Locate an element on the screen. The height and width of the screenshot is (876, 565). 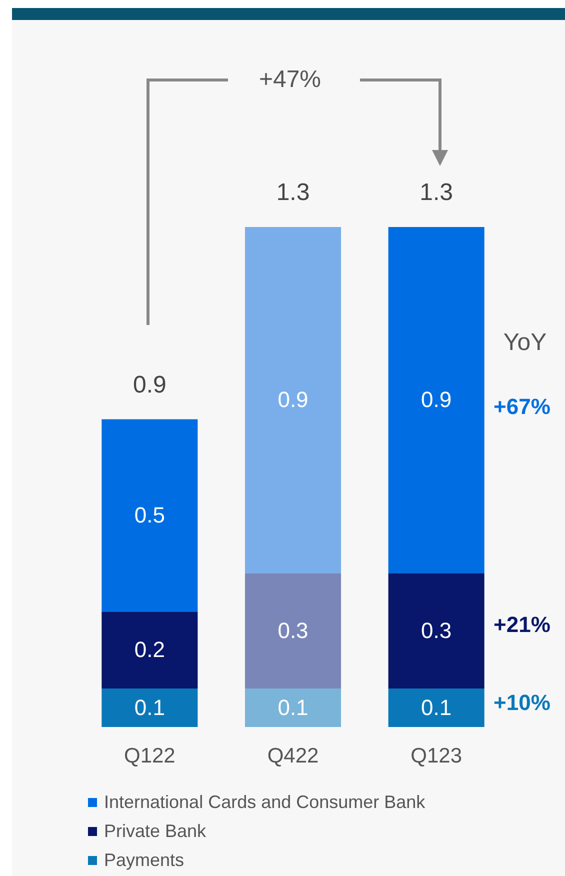
data-label: 0.2 is located at coordinates (149, 649).